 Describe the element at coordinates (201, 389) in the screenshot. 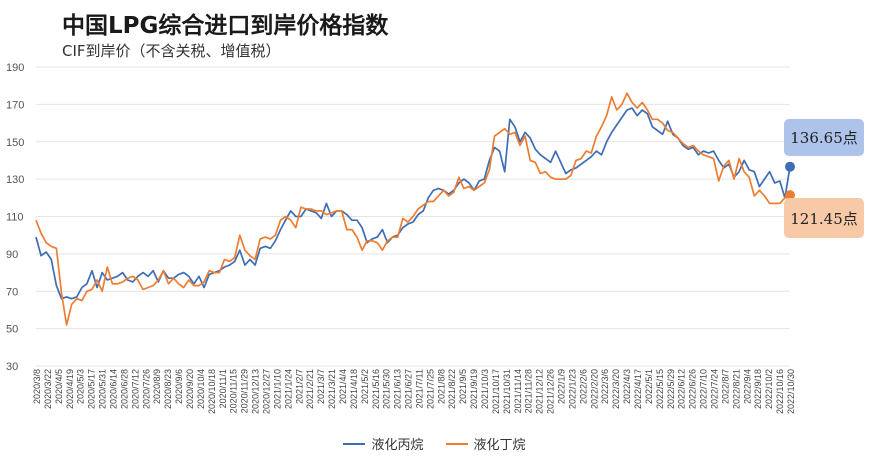

I see `x-tick-label: 2020/10/4` at that location.